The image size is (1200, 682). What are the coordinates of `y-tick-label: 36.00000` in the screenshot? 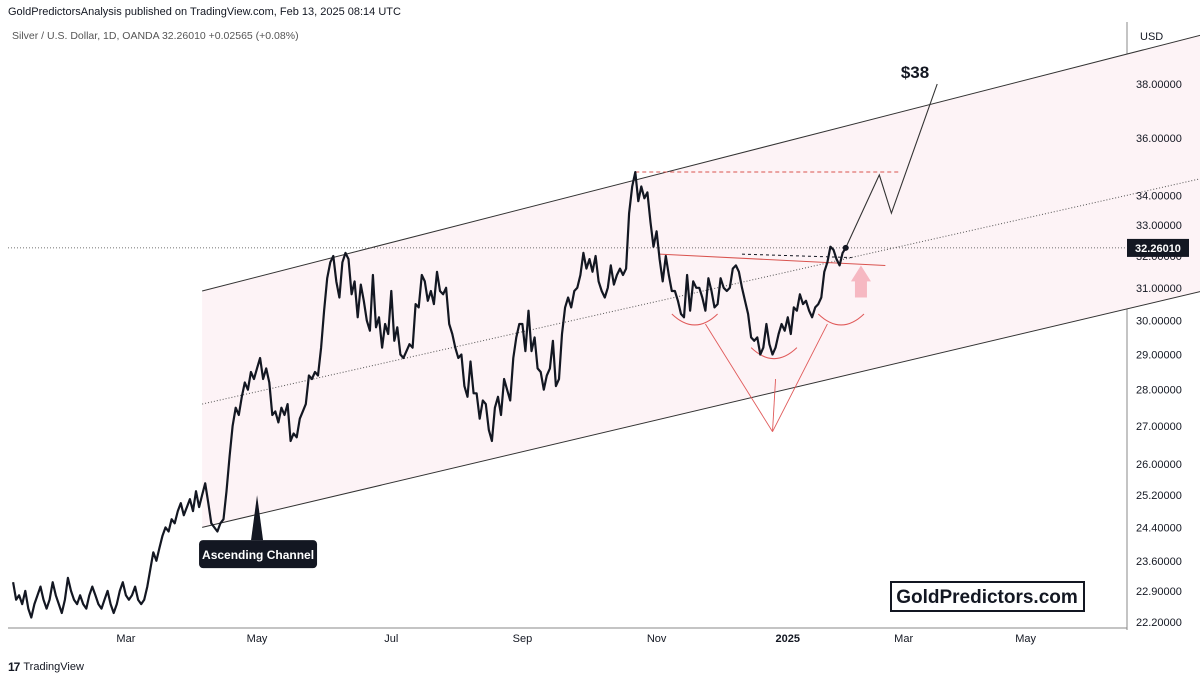 It's located at (1159, 139).